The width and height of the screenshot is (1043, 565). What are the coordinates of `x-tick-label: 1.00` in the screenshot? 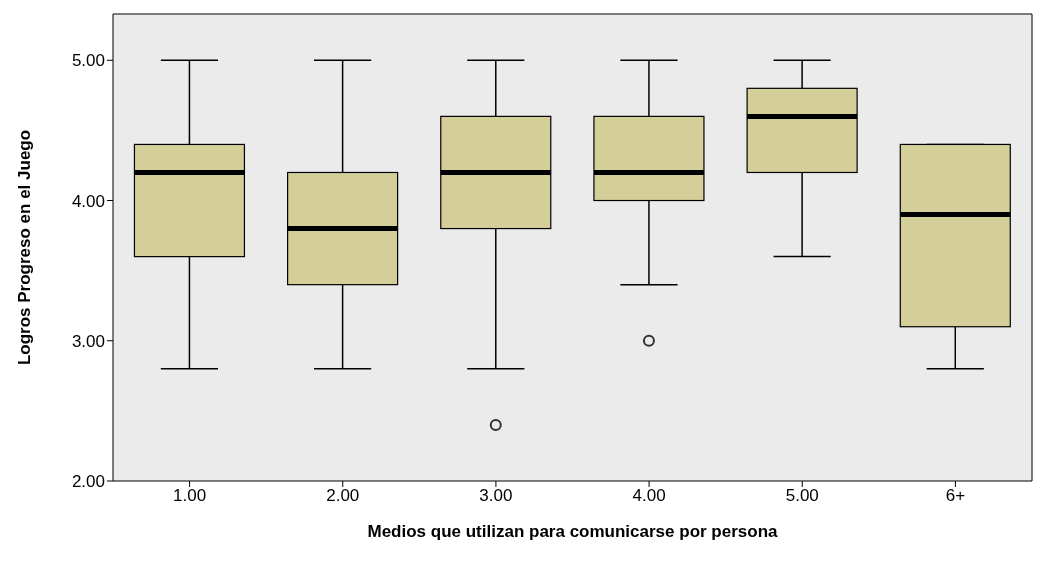 It's located at (190, 496).